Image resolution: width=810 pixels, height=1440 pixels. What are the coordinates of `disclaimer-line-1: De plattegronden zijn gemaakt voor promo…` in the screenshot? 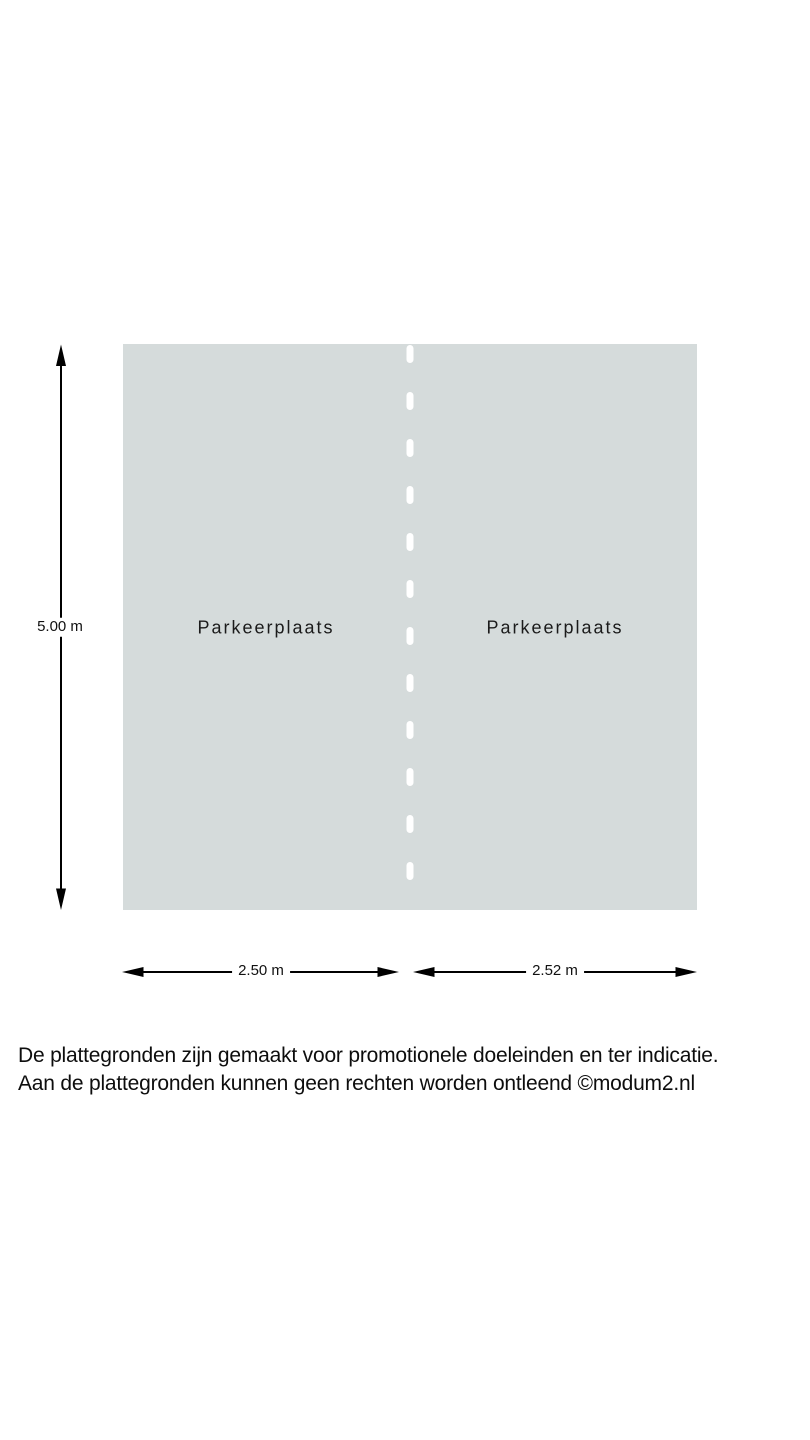 It's located at (368, 1055).